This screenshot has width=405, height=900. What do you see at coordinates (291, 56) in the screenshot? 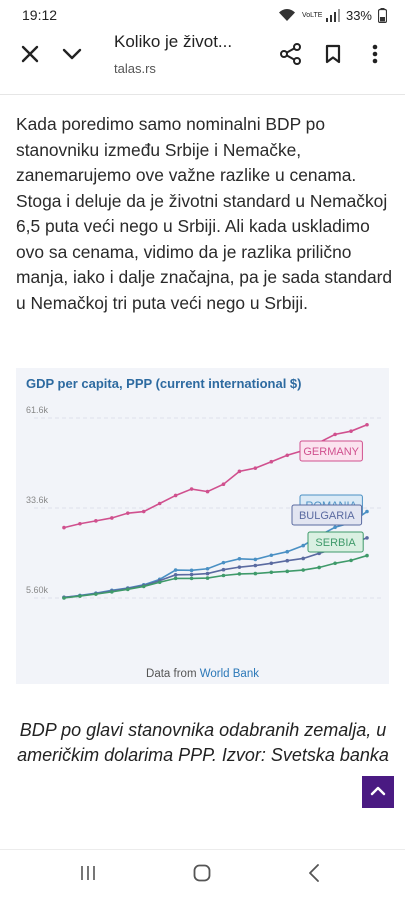
I see `share-button` at bounding box center [291, 56].